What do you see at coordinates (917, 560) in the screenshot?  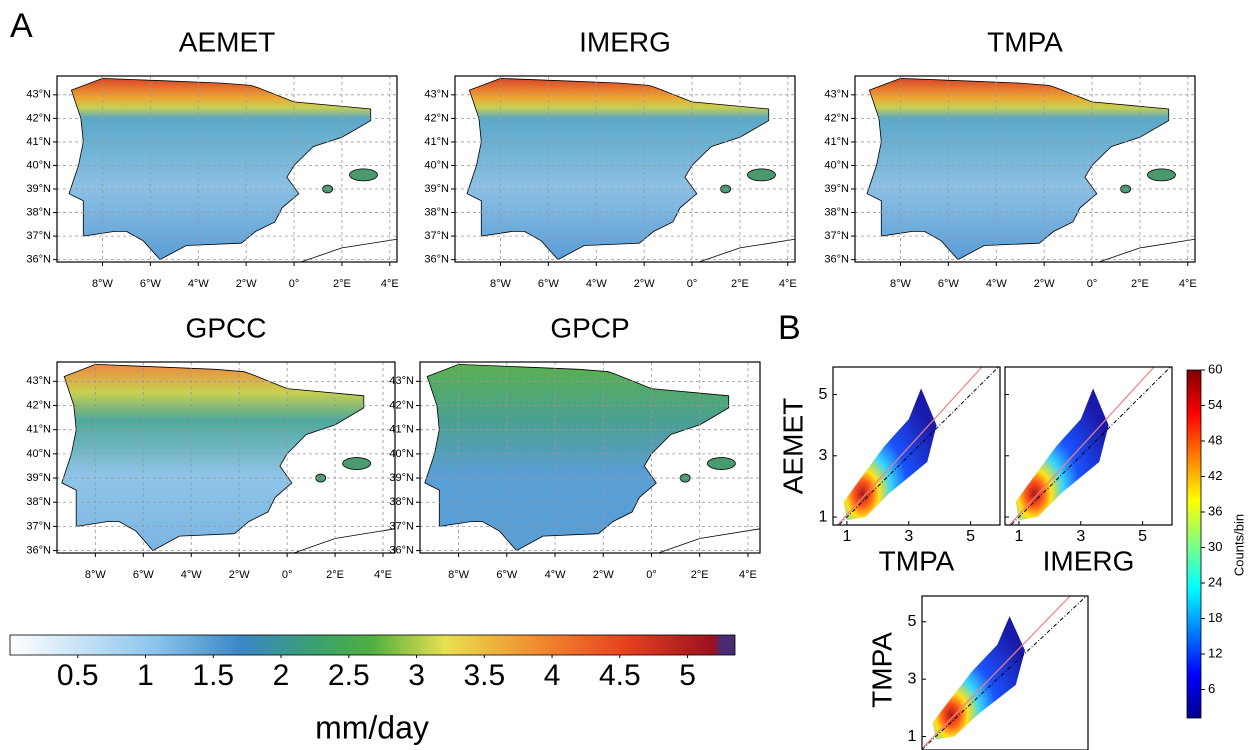 I see `x-axis-label: TMPA` at bounding box center [917, 560].